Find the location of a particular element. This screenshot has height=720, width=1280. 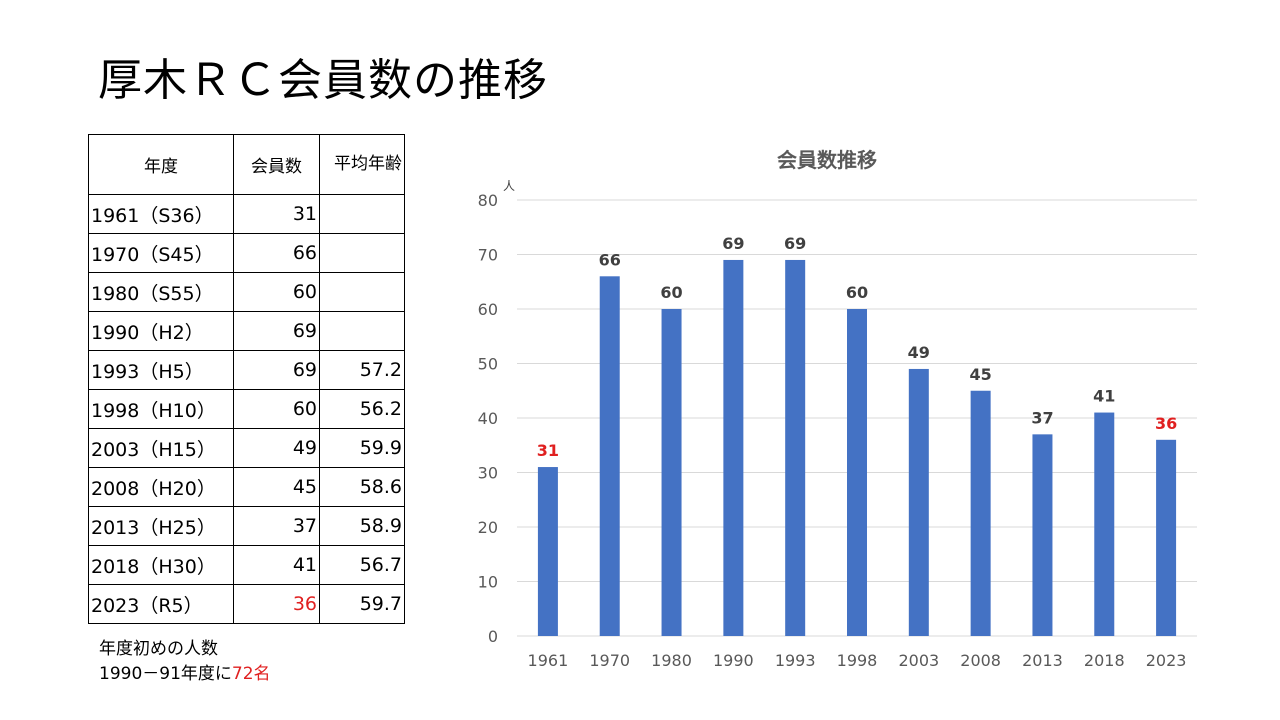

y-tick-label: 30 is located at coordinates (488, 473).